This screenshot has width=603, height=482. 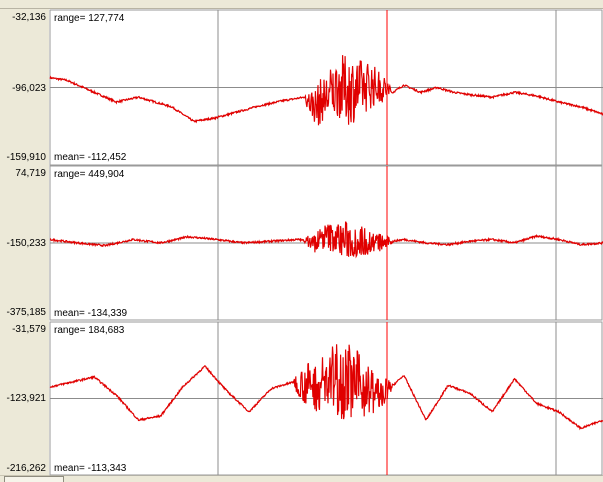 I want to click on panel-3-y-tick-bottom: -216,262, so click(x=26, y=468).